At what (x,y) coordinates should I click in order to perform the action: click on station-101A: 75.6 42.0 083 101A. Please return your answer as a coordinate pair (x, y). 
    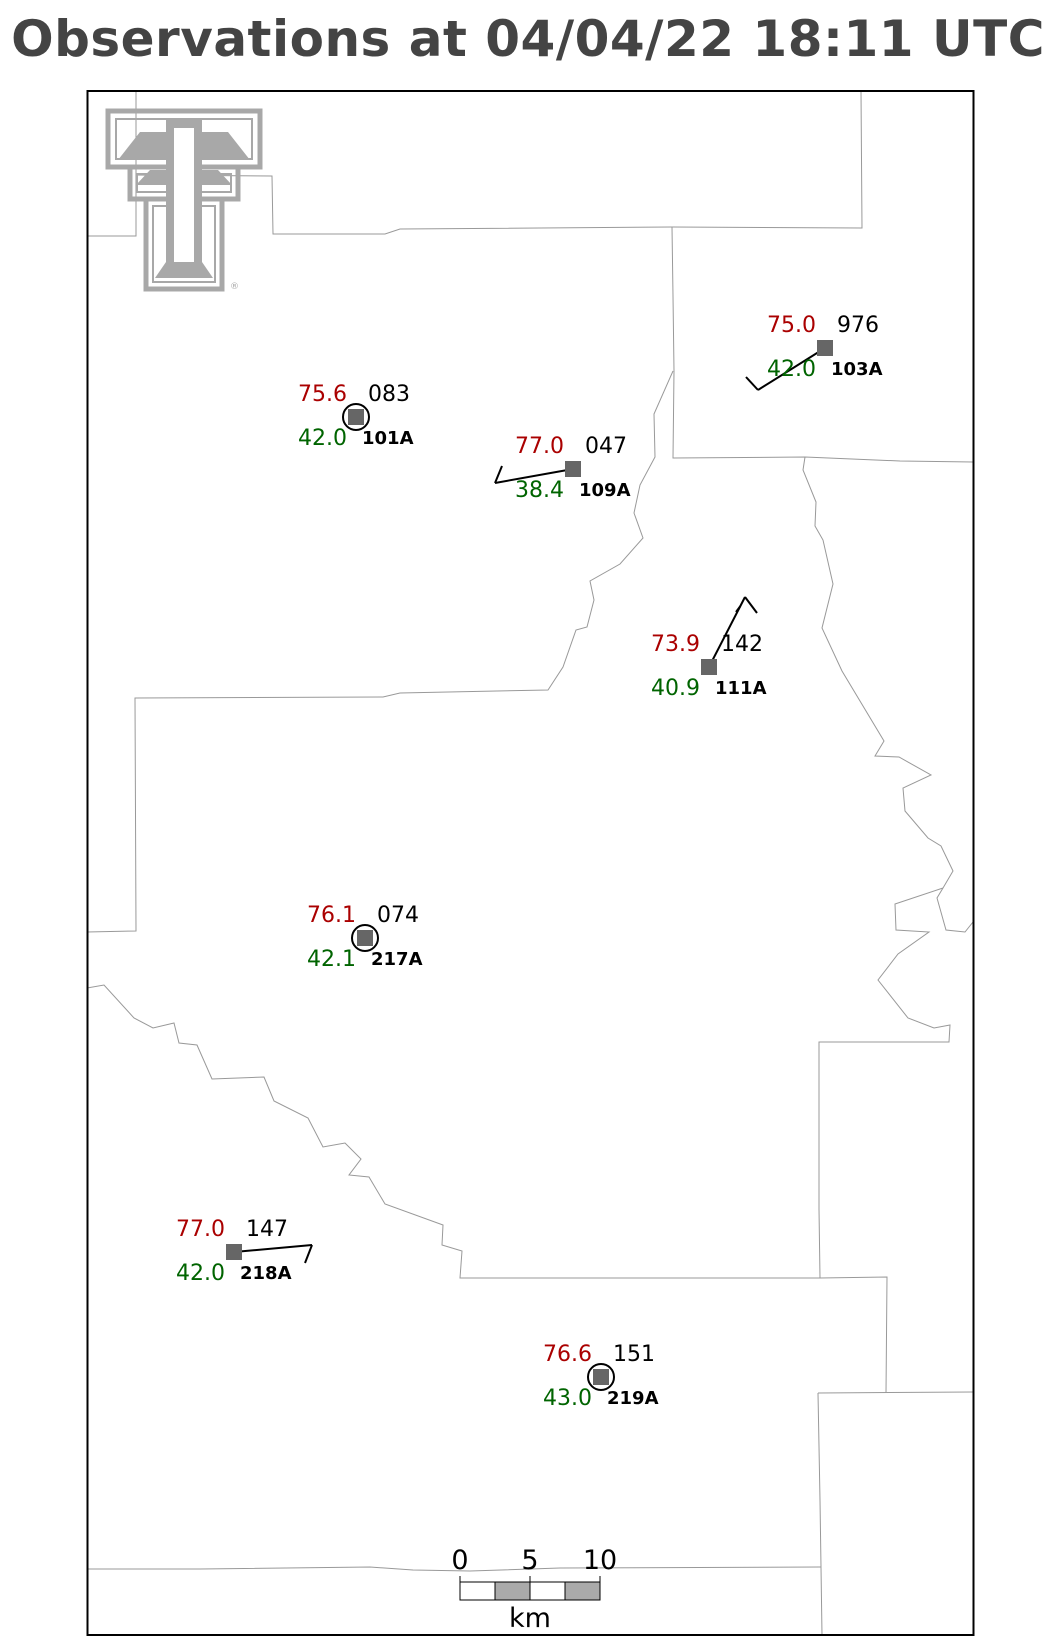
    Looking at the image, I should click on (356, 416).